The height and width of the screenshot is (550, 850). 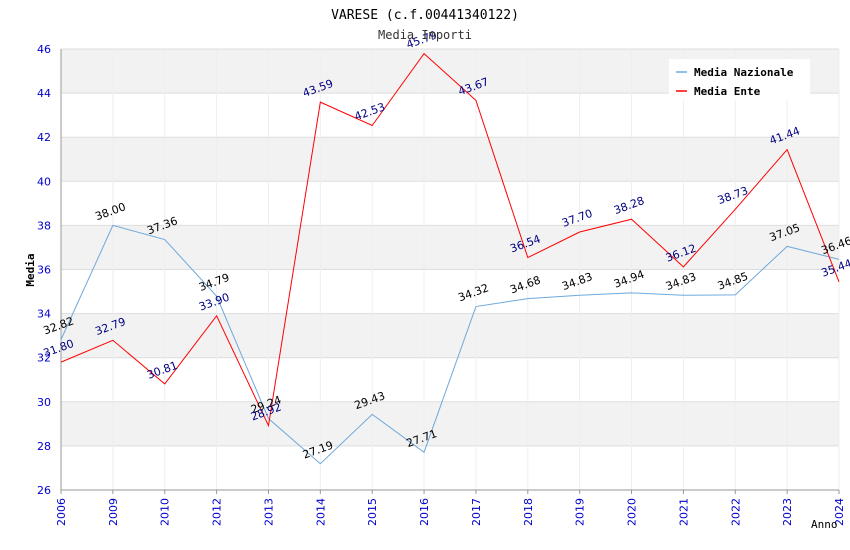 I want to click on x-tick-label: 2023, so click(x=787, y=512).